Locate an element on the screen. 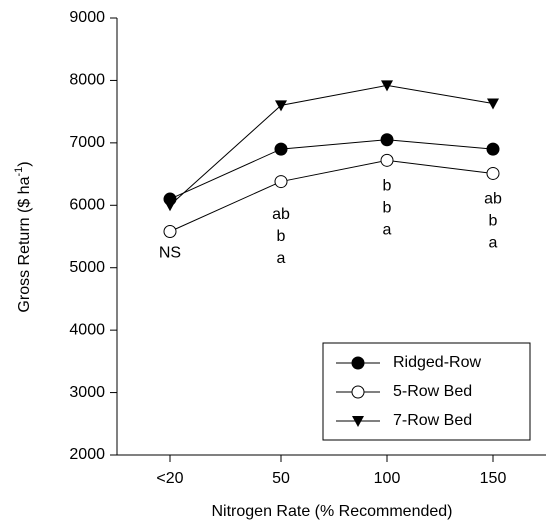 Image resolution: width=547 pixels, height=526 pixels. y-tick-label: 9000 is located at coordinates (87, 17).